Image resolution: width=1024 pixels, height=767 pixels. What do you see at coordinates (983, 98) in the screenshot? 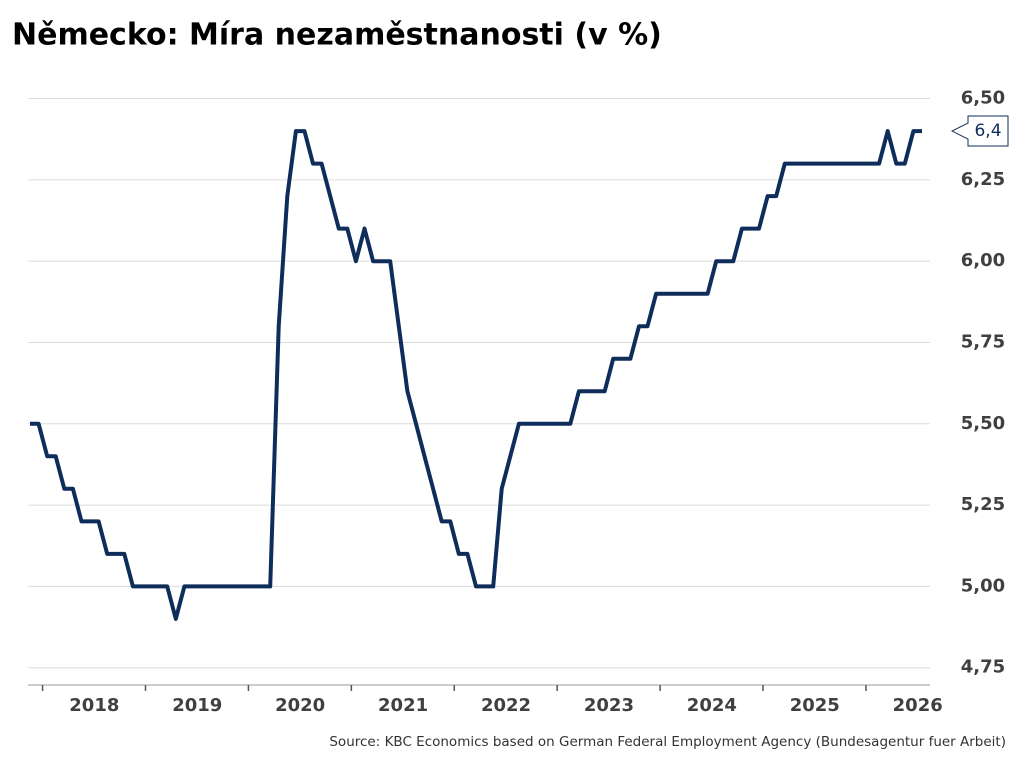
I see `y-tick-label: 6,50` at bounding box center [983, 98].